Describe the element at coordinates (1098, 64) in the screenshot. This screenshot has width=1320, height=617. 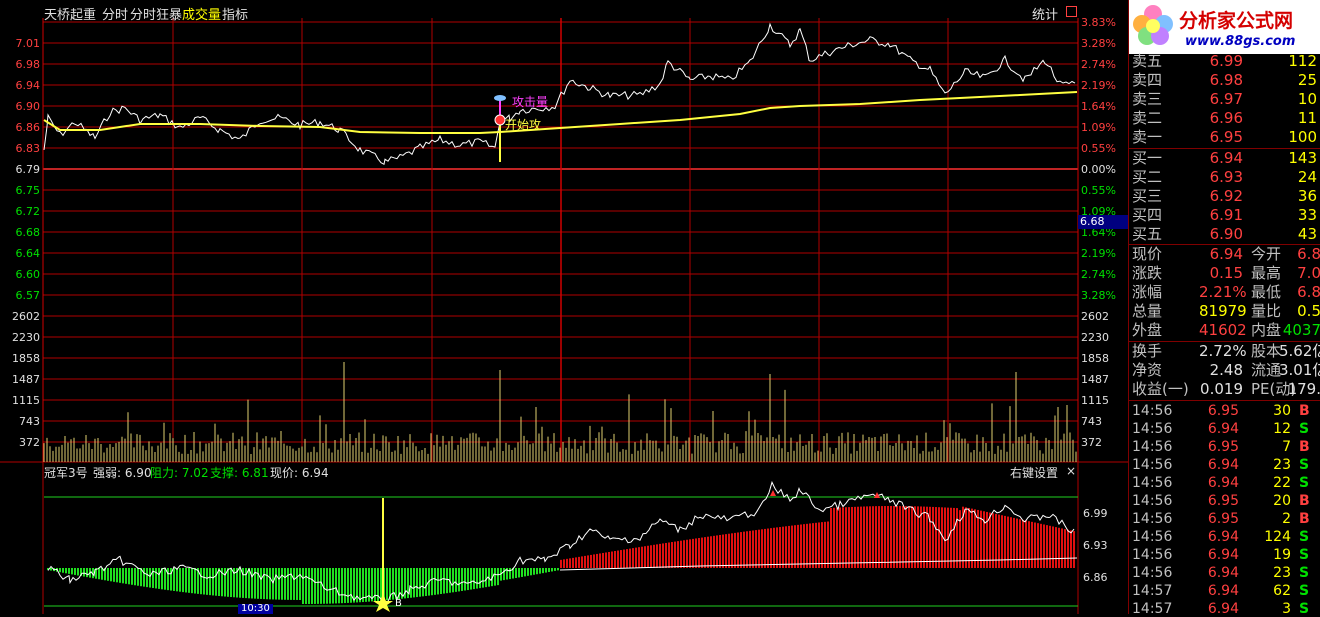
I see `percent-tick-label: 2.74%` at that location.